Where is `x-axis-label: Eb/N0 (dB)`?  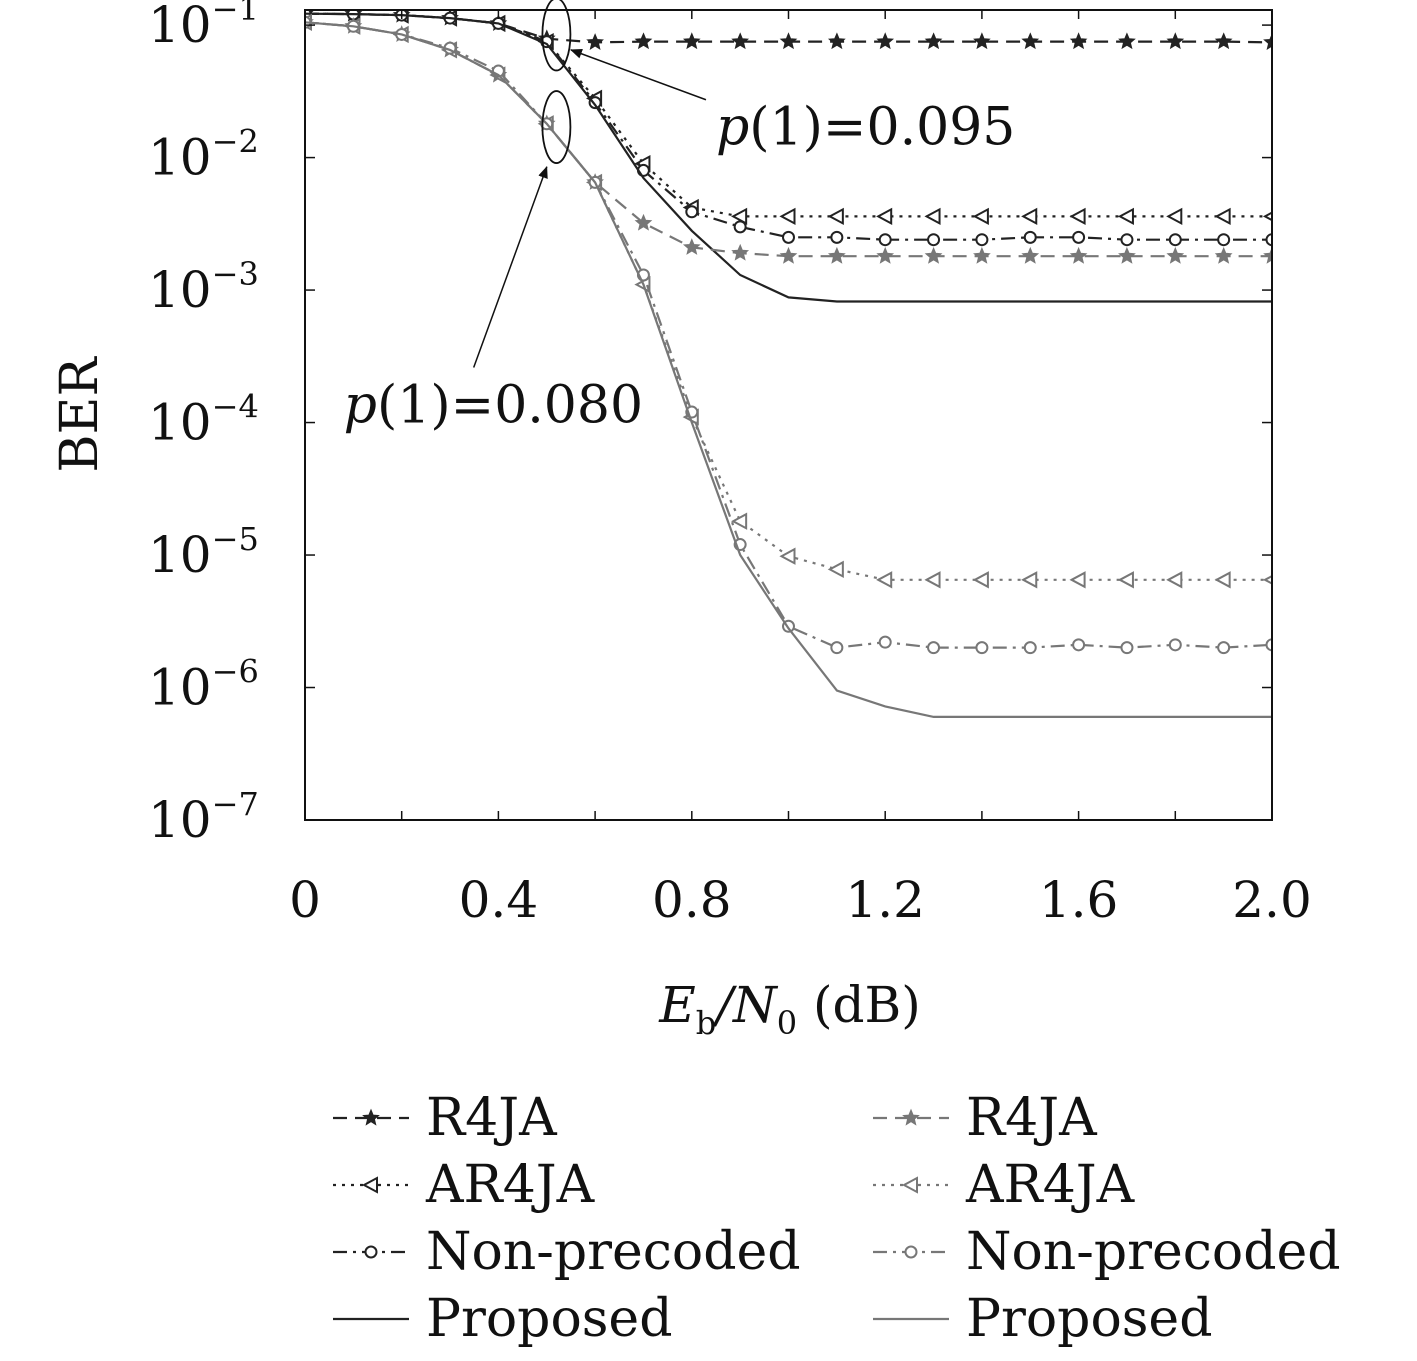
x-axis-label: Eb/N0 (dB) is located at coordinates (789, 1009).